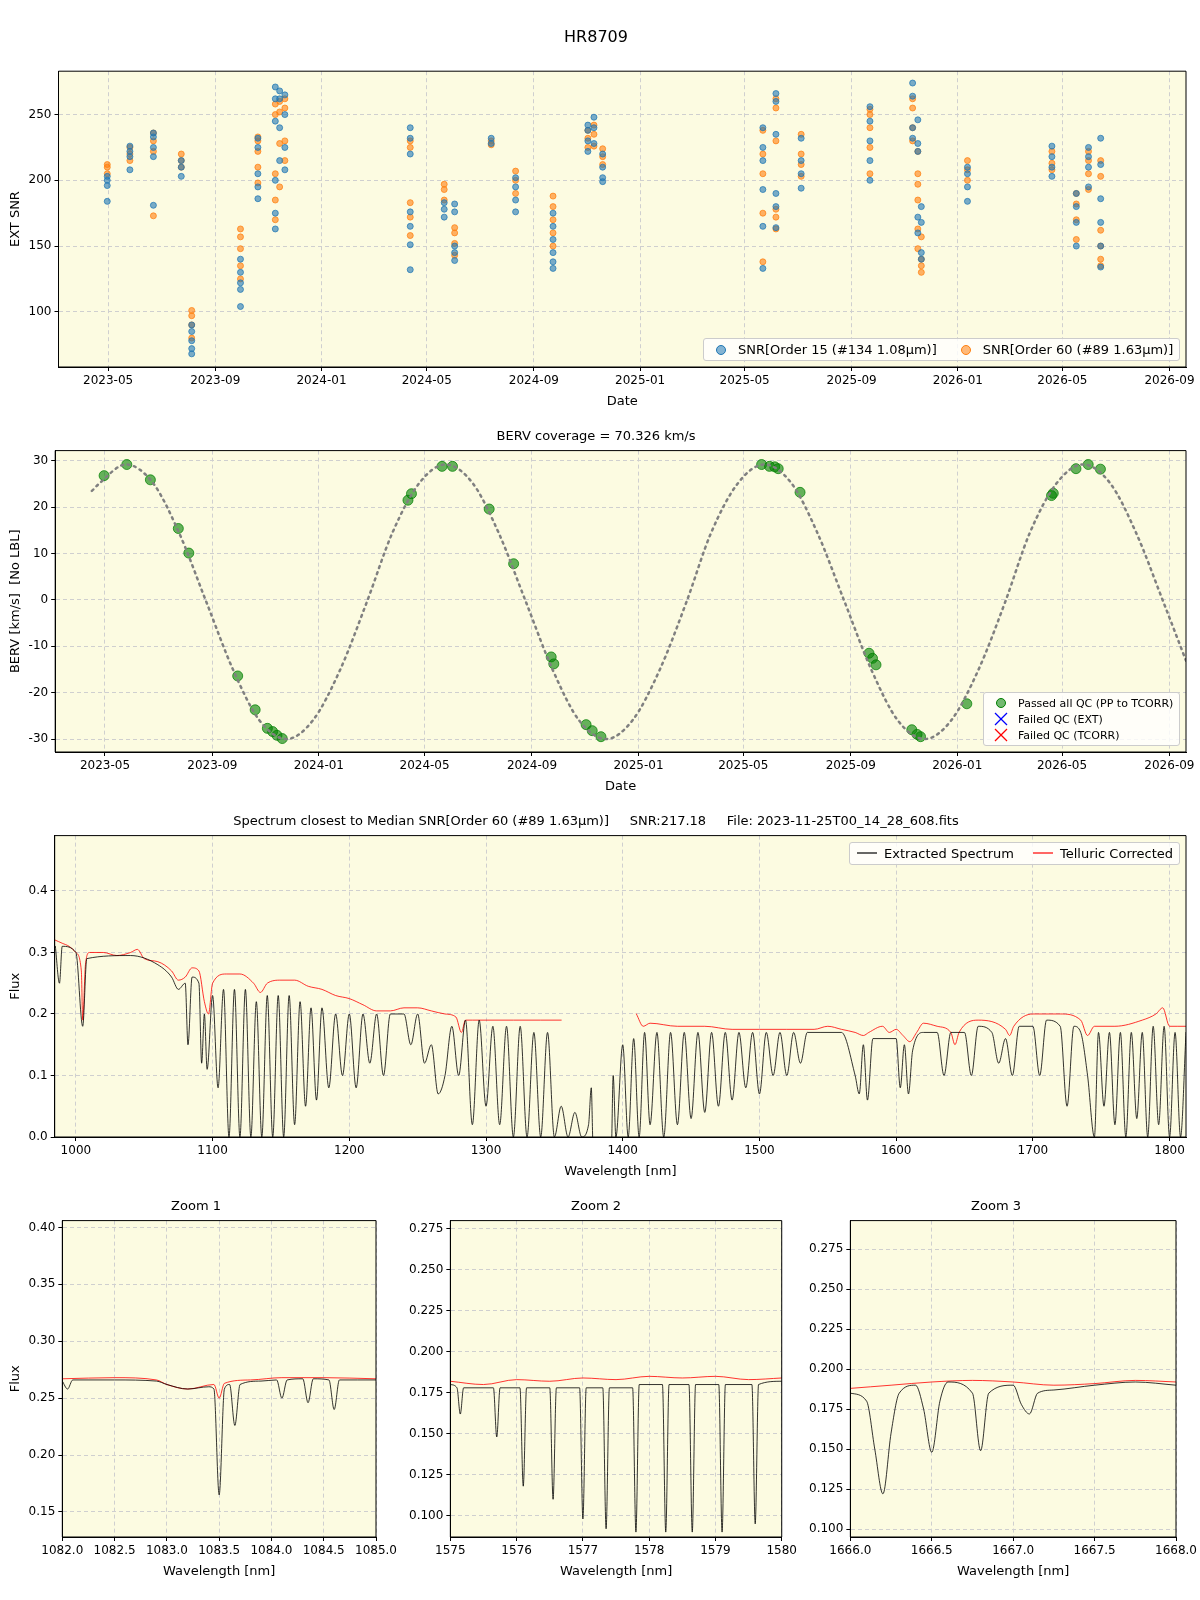  Describe the element at coordinates (42, 1283) in the screenshot. I see `y-tick-label: 0.35` at that location.